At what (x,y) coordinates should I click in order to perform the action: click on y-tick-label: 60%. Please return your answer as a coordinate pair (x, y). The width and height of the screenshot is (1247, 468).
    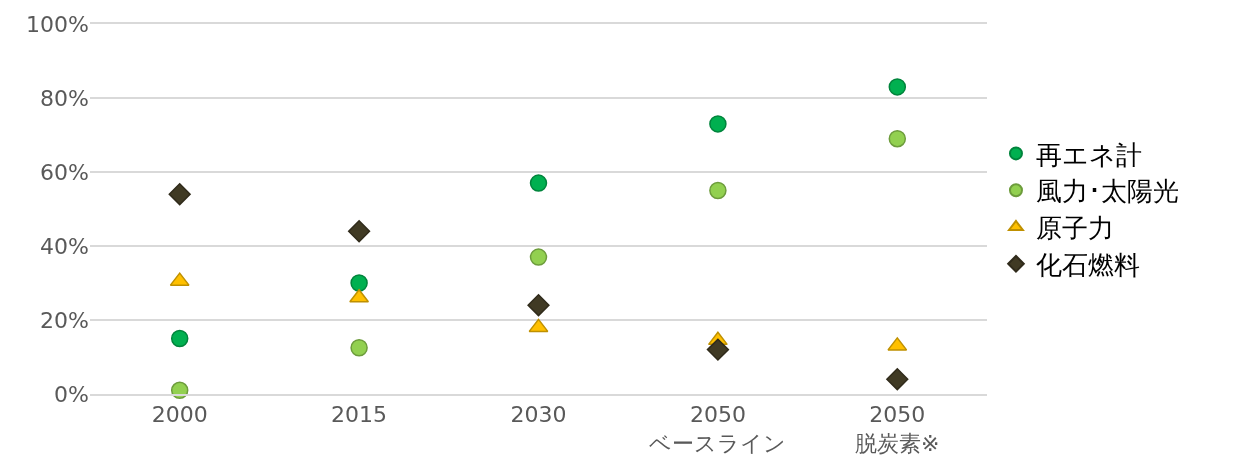
    Looking at the image, I should click on (64, 172).